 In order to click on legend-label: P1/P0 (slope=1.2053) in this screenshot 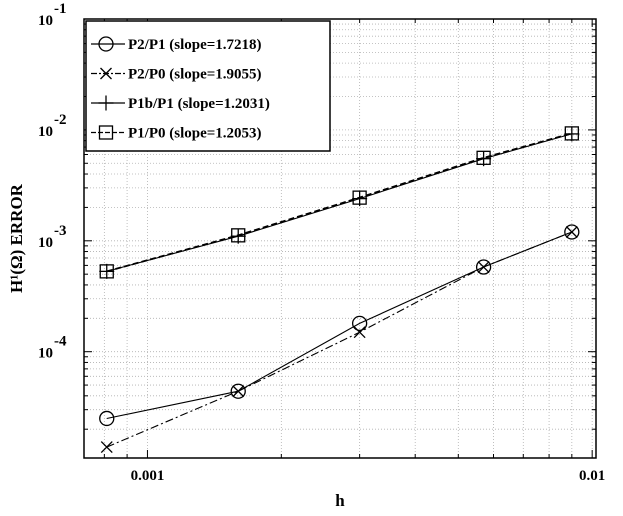, I will do `click(195, 134)`.